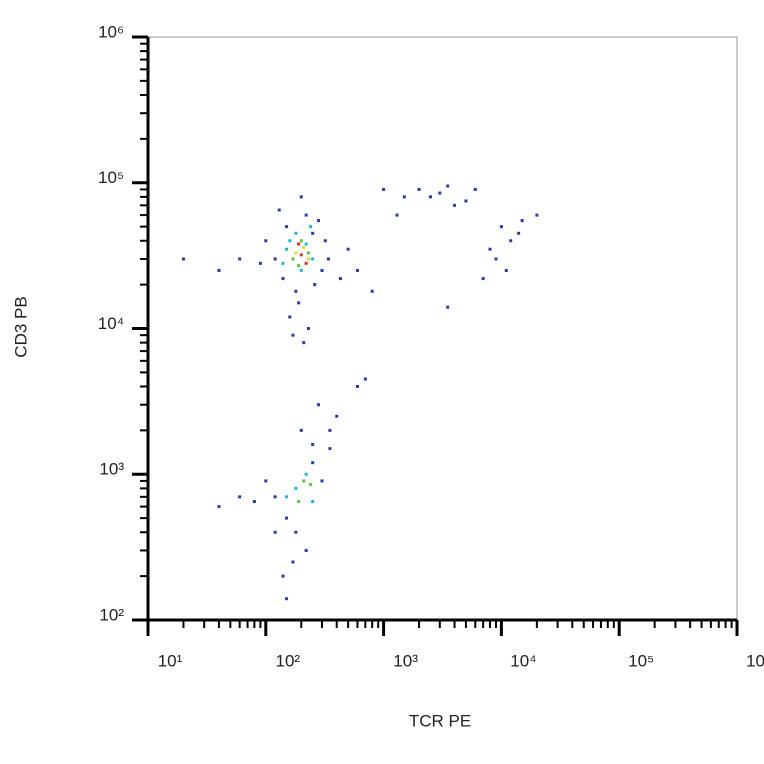 Image resolution: width=764 pixels, height=764 pixels. Describe the element at coordinates (641, 660) in the screenshot. I see `x-tick-label: 10⁵` at that location.